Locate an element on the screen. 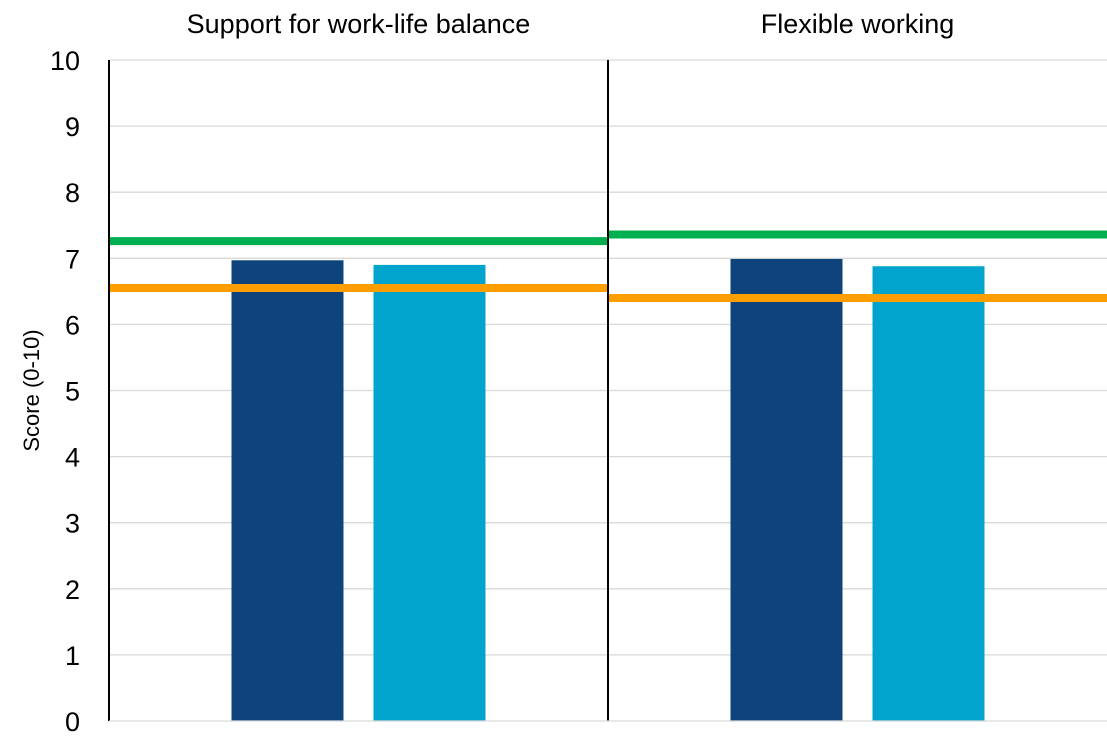 This screenshot has height=740, width=1107. y-tick-label: 3 is located at coordinates (72, 524).